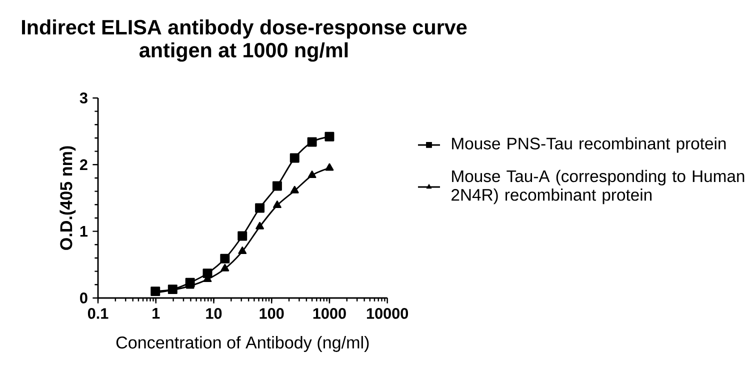  What do you see at coordinates (156, 313) in the screenshot?
I see `x-tick-label: 1` at bounding box center [156, 313].